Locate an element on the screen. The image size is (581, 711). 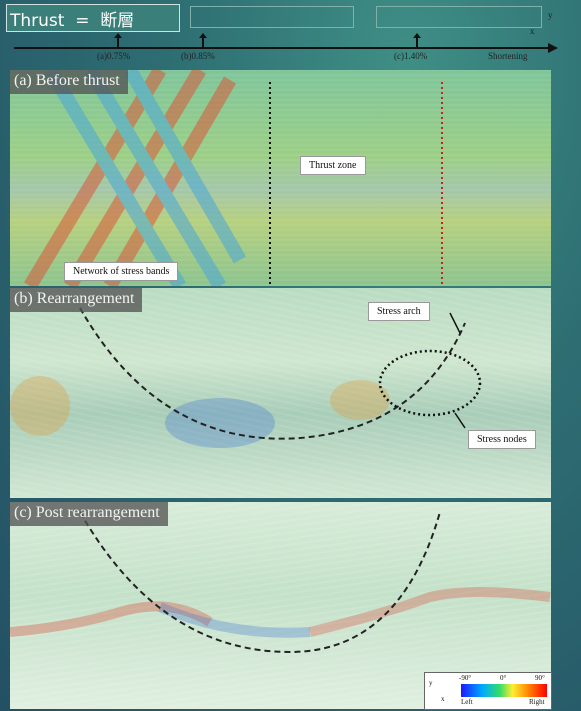
legend-colorbar is located at coordinates (504, 690).